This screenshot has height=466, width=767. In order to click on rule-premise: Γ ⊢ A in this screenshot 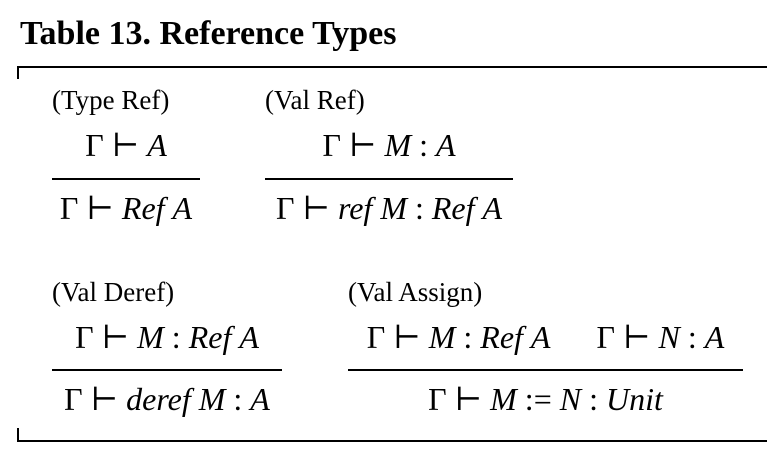, I will do `click(126, 145)`.